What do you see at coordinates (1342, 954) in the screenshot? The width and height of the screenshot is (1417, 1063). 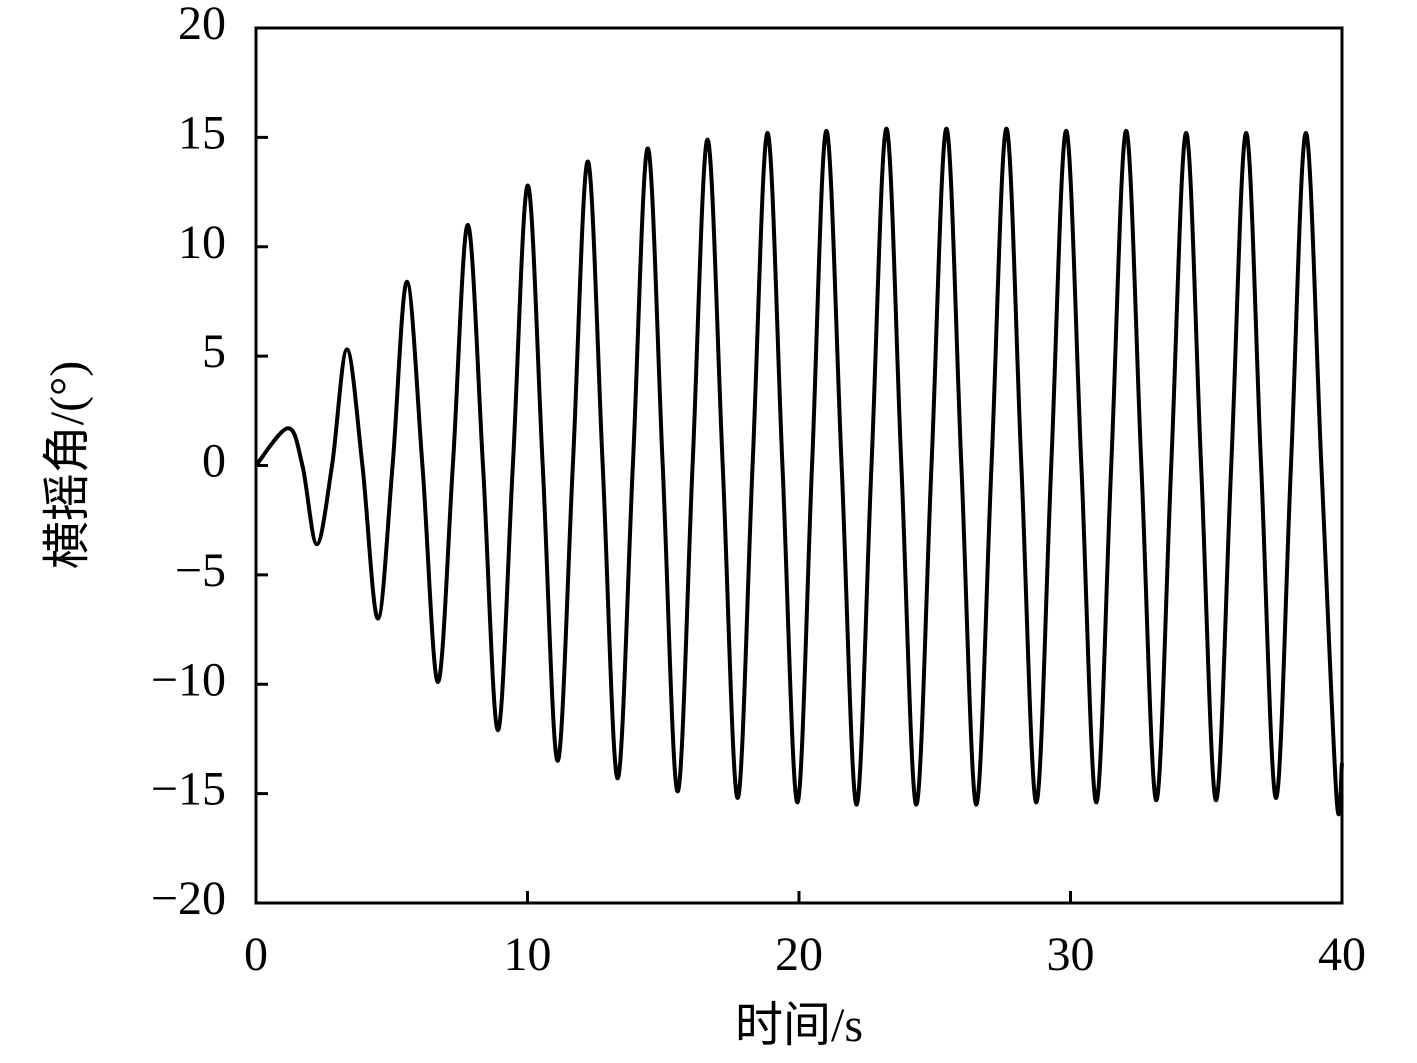 I see `x-tick-label: 40` at bounding box center [1342, 954].